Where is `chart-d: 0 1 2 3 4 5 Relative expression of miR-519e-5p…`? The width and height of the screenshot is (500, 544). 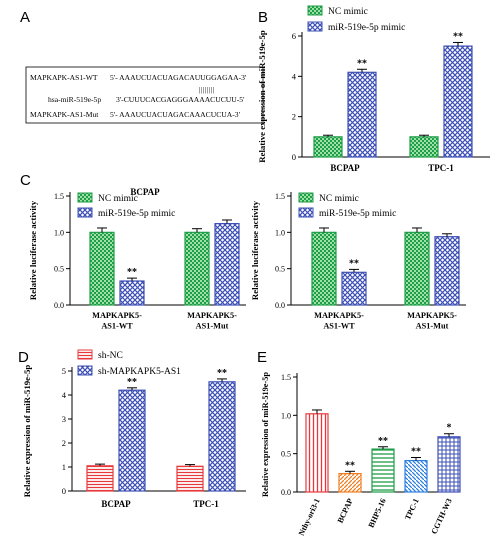
chart-d: 0 1 2 3 4 5 Relative expression of miR-519e-5p… is located at coordinates (134, 429).